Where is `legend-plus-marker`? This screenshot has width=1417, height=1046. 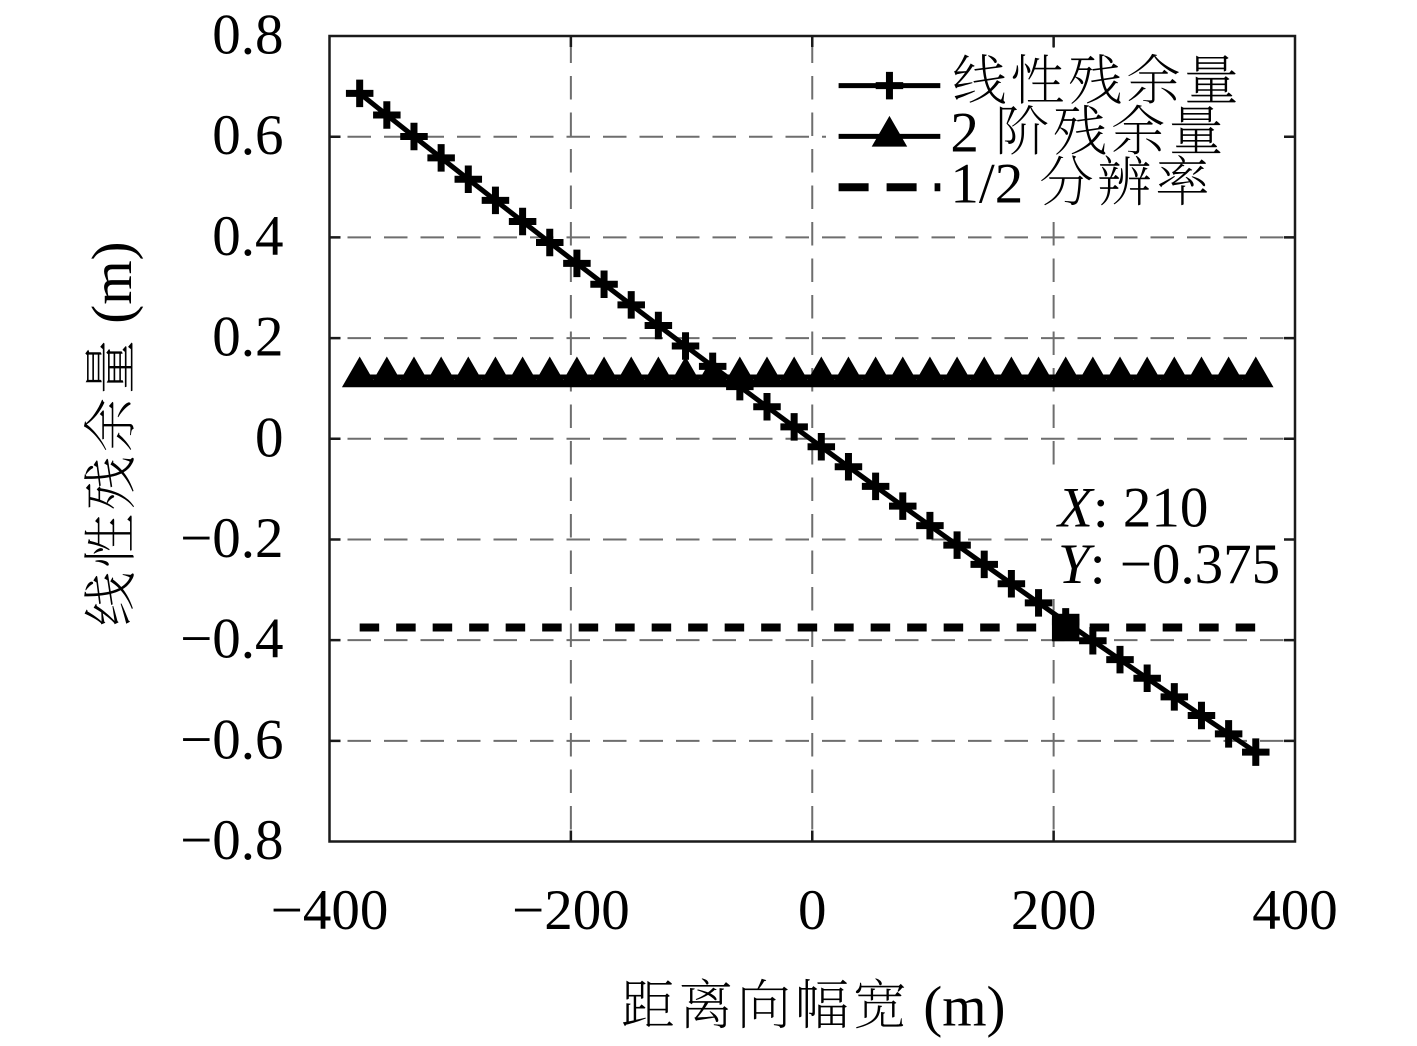 legend-plus-marker is located at coordinates (889, 85).